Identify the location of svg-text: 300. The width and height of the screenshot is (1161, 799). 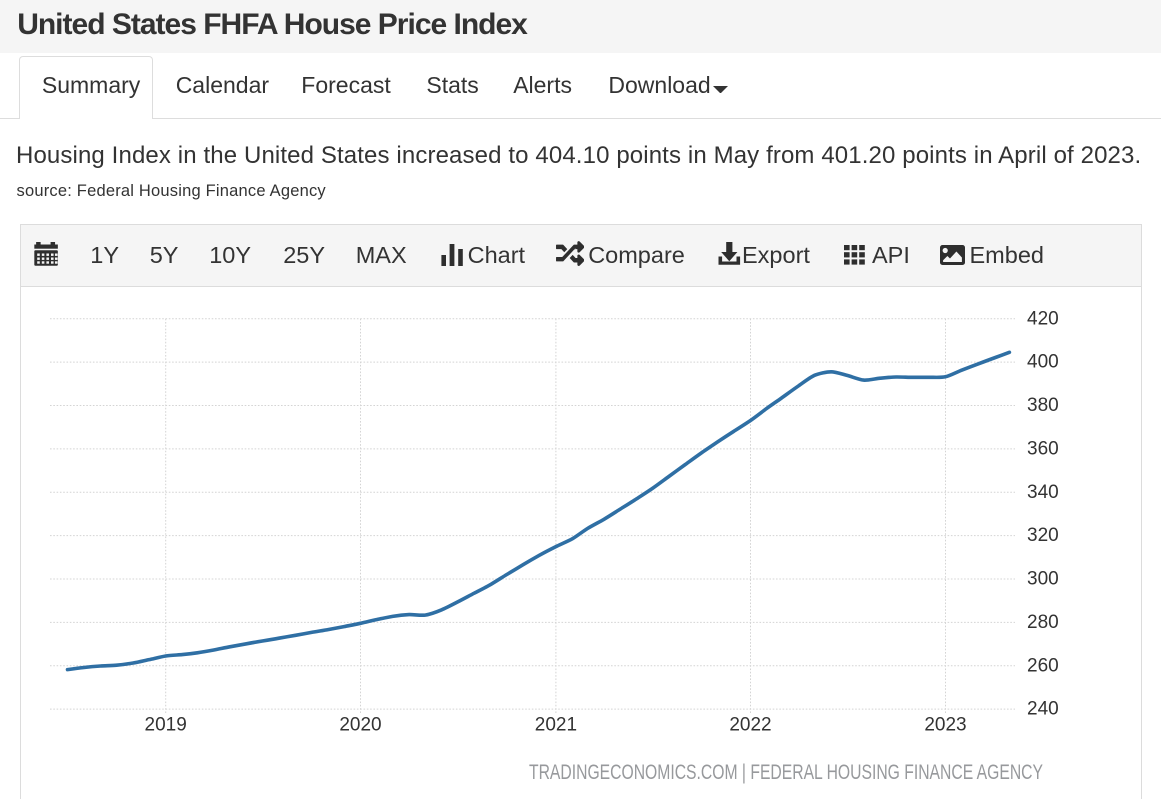
(1043, 579).